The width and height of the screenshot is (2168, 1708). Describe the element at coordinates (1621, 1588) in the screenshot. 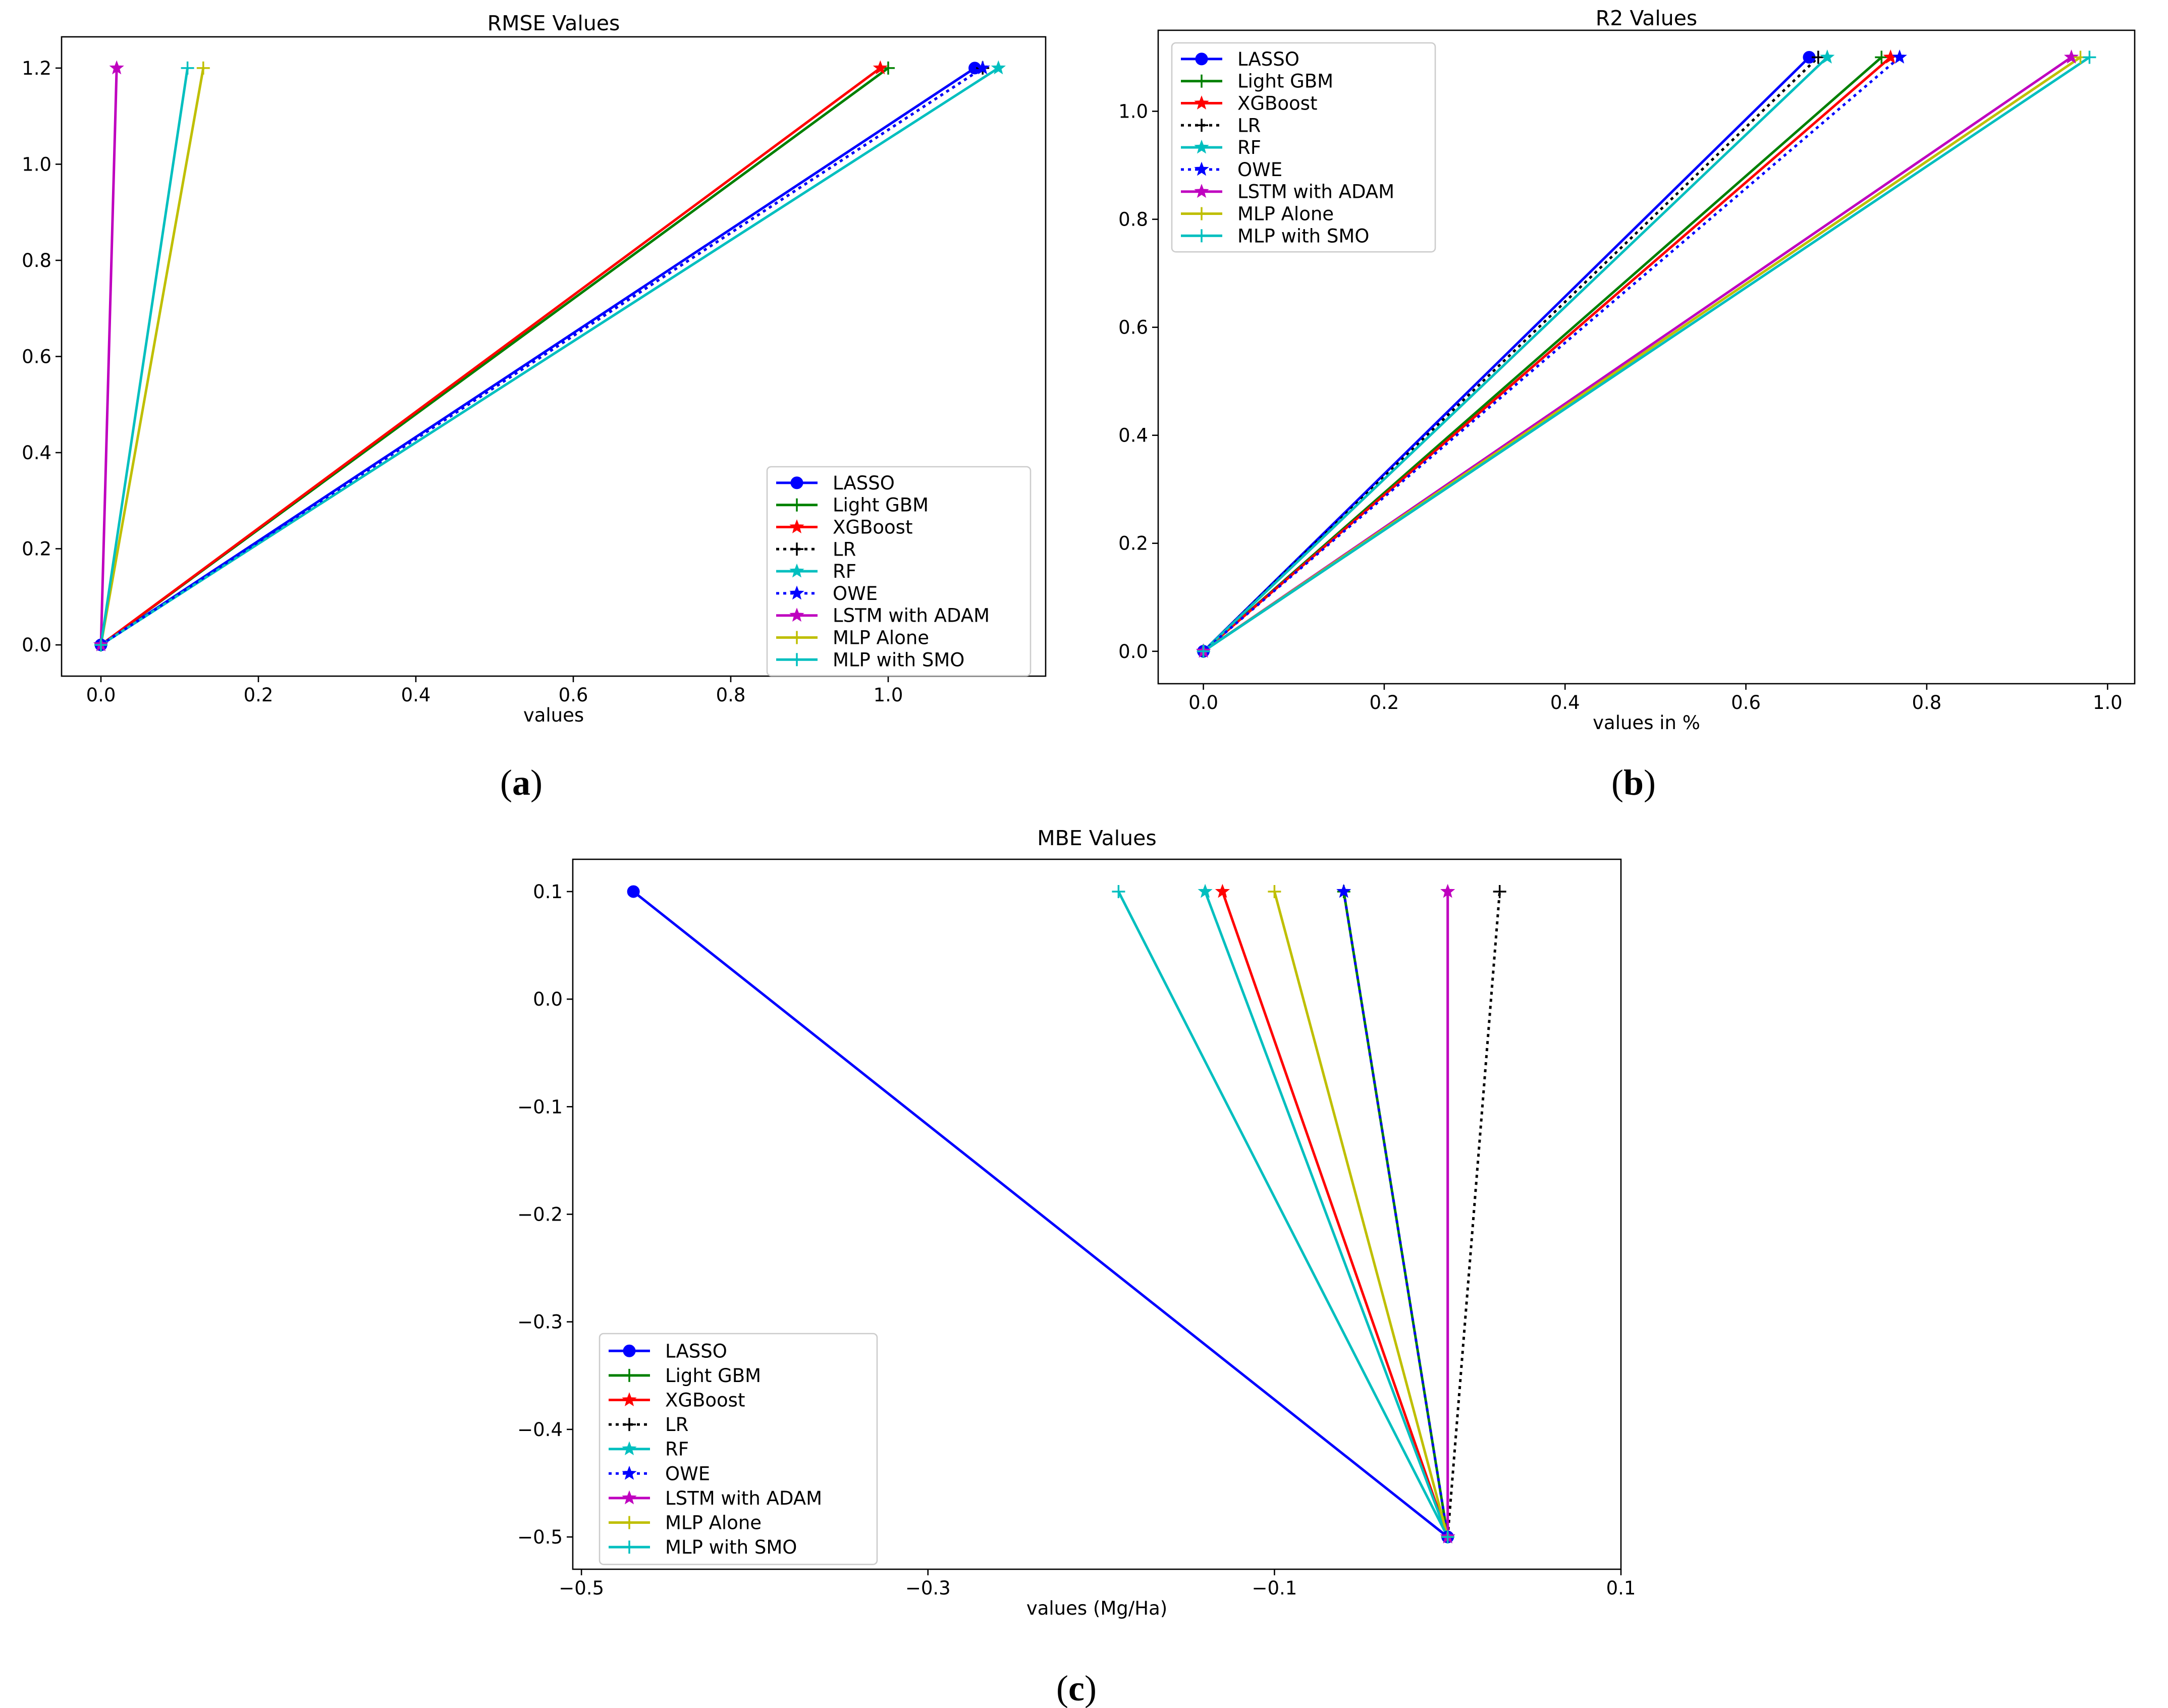

I see `x-tick-label: 0.1` at that location.